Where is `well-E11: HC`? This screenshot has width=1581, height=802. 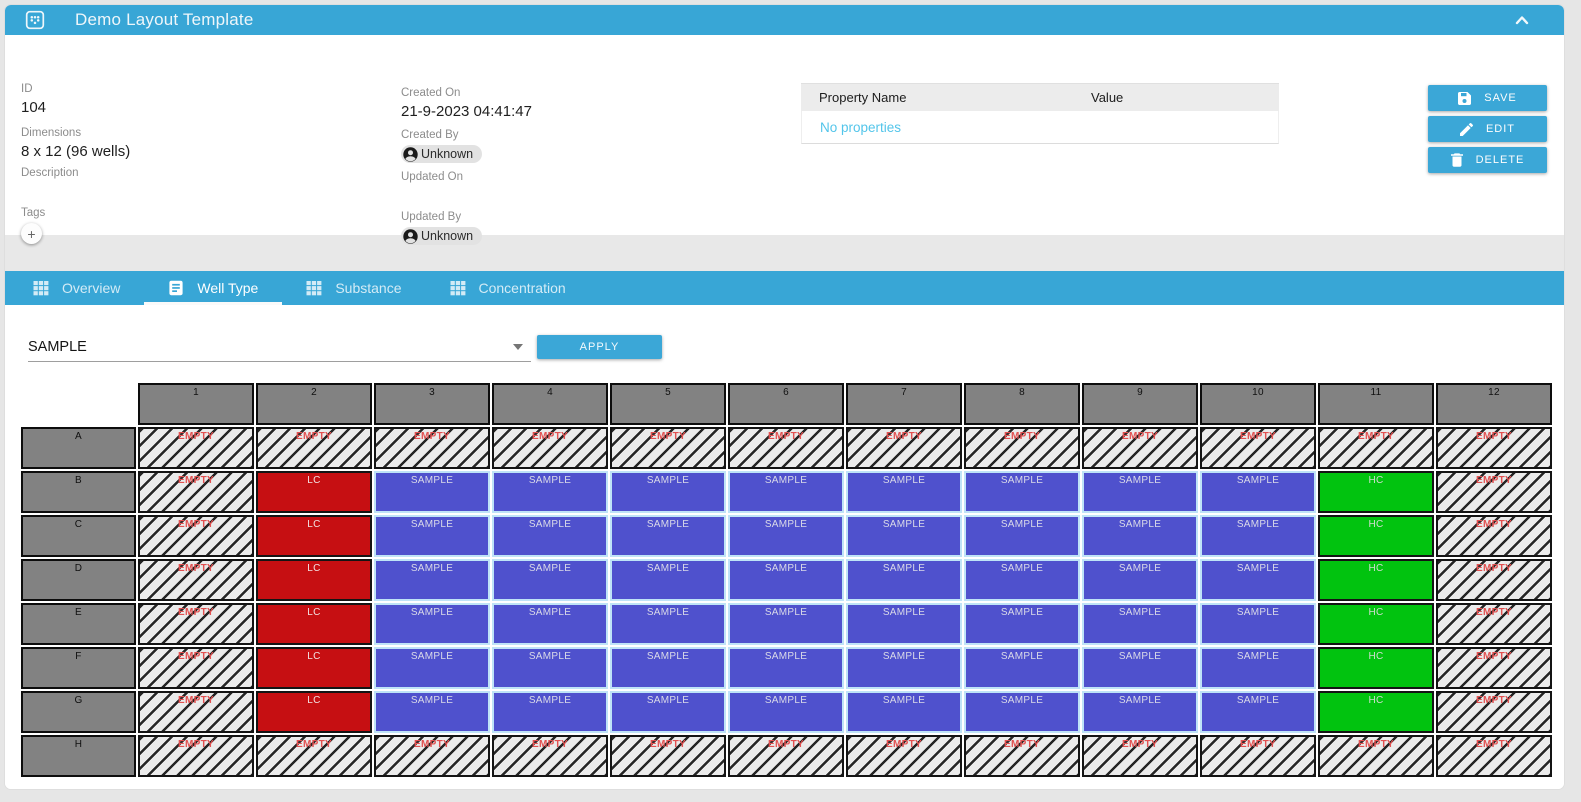 well-E11: HC is located at coordinates (1376, 624).